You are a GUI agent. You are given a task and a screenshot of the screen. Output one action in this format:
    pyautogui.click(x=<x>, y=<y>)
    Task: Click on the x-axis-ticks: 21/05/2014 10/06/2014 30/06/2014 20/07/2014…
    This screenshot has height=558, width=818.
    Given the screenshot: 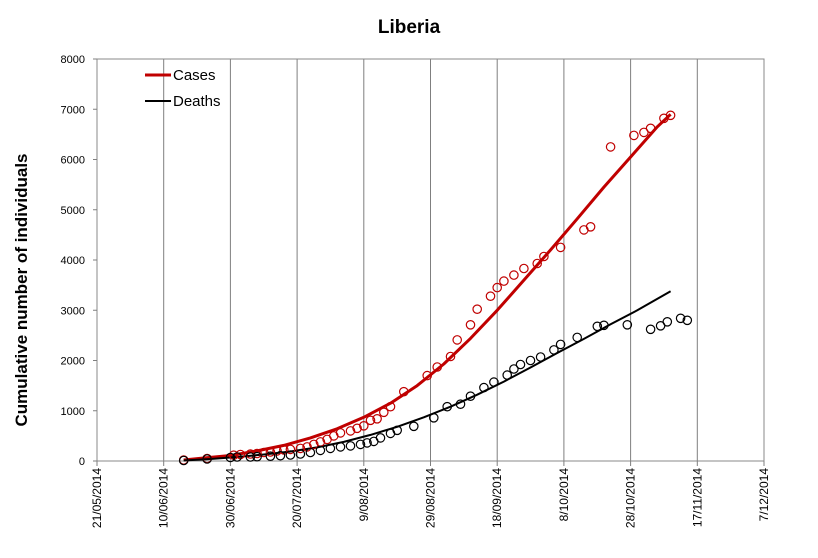 What is the action you would take?
    pyautogui.click(x=430, y=494)
    